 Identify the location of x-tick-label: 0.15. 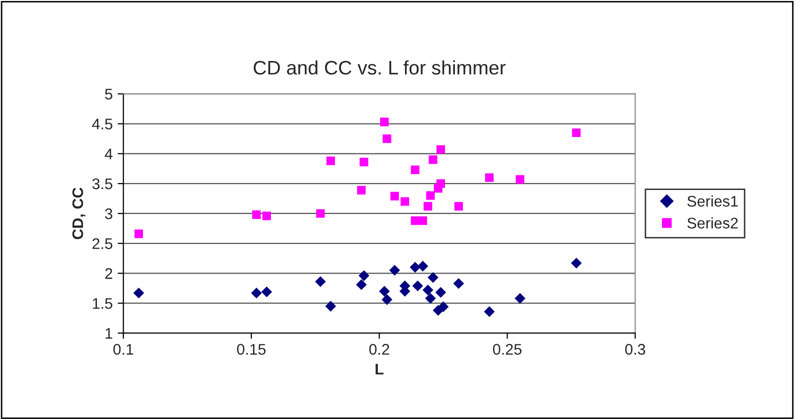
(251, 349).